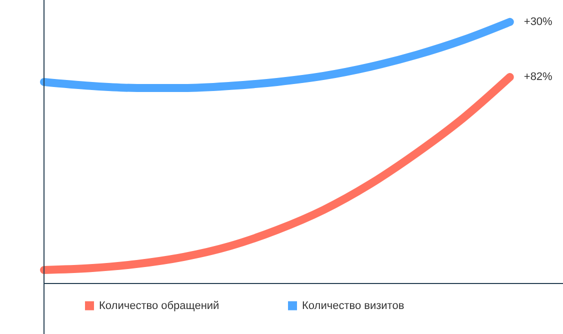 This screenshot has height=334, width=563. What do you see at coordinates (353, 306) in the screenshot?
I see `legend-label: Количество визитов` at bounding box center [353, 306].